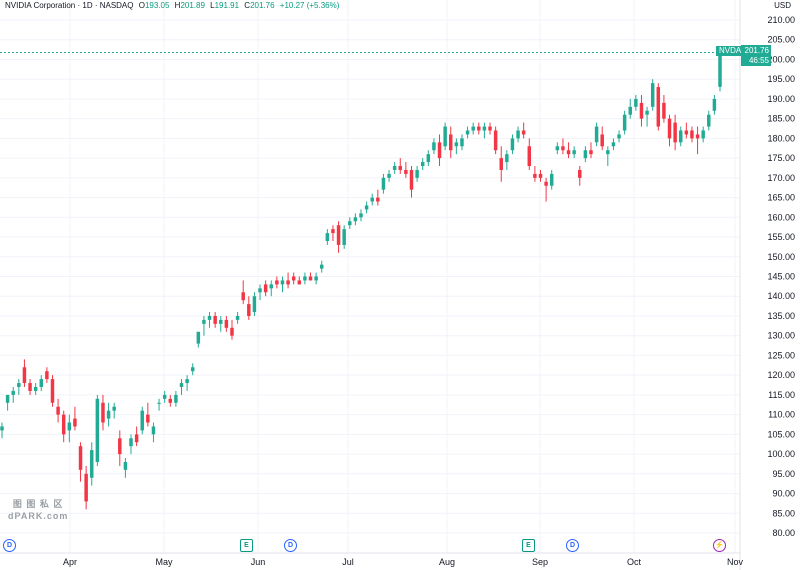 Image resolution: width=800 pixels, height=570 pixels. Describe the element at coordinates (735, 562) in the screenshot. I see `x-tick-label: Nov` at that location.